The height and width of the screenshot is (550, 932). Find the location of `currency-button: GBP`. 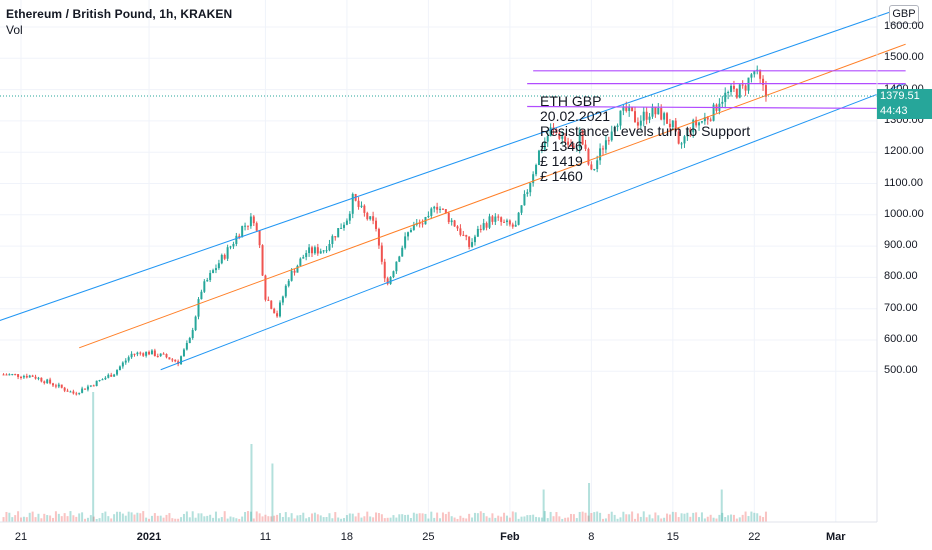

currency-button: GBP is located at coordinates (904, 14).